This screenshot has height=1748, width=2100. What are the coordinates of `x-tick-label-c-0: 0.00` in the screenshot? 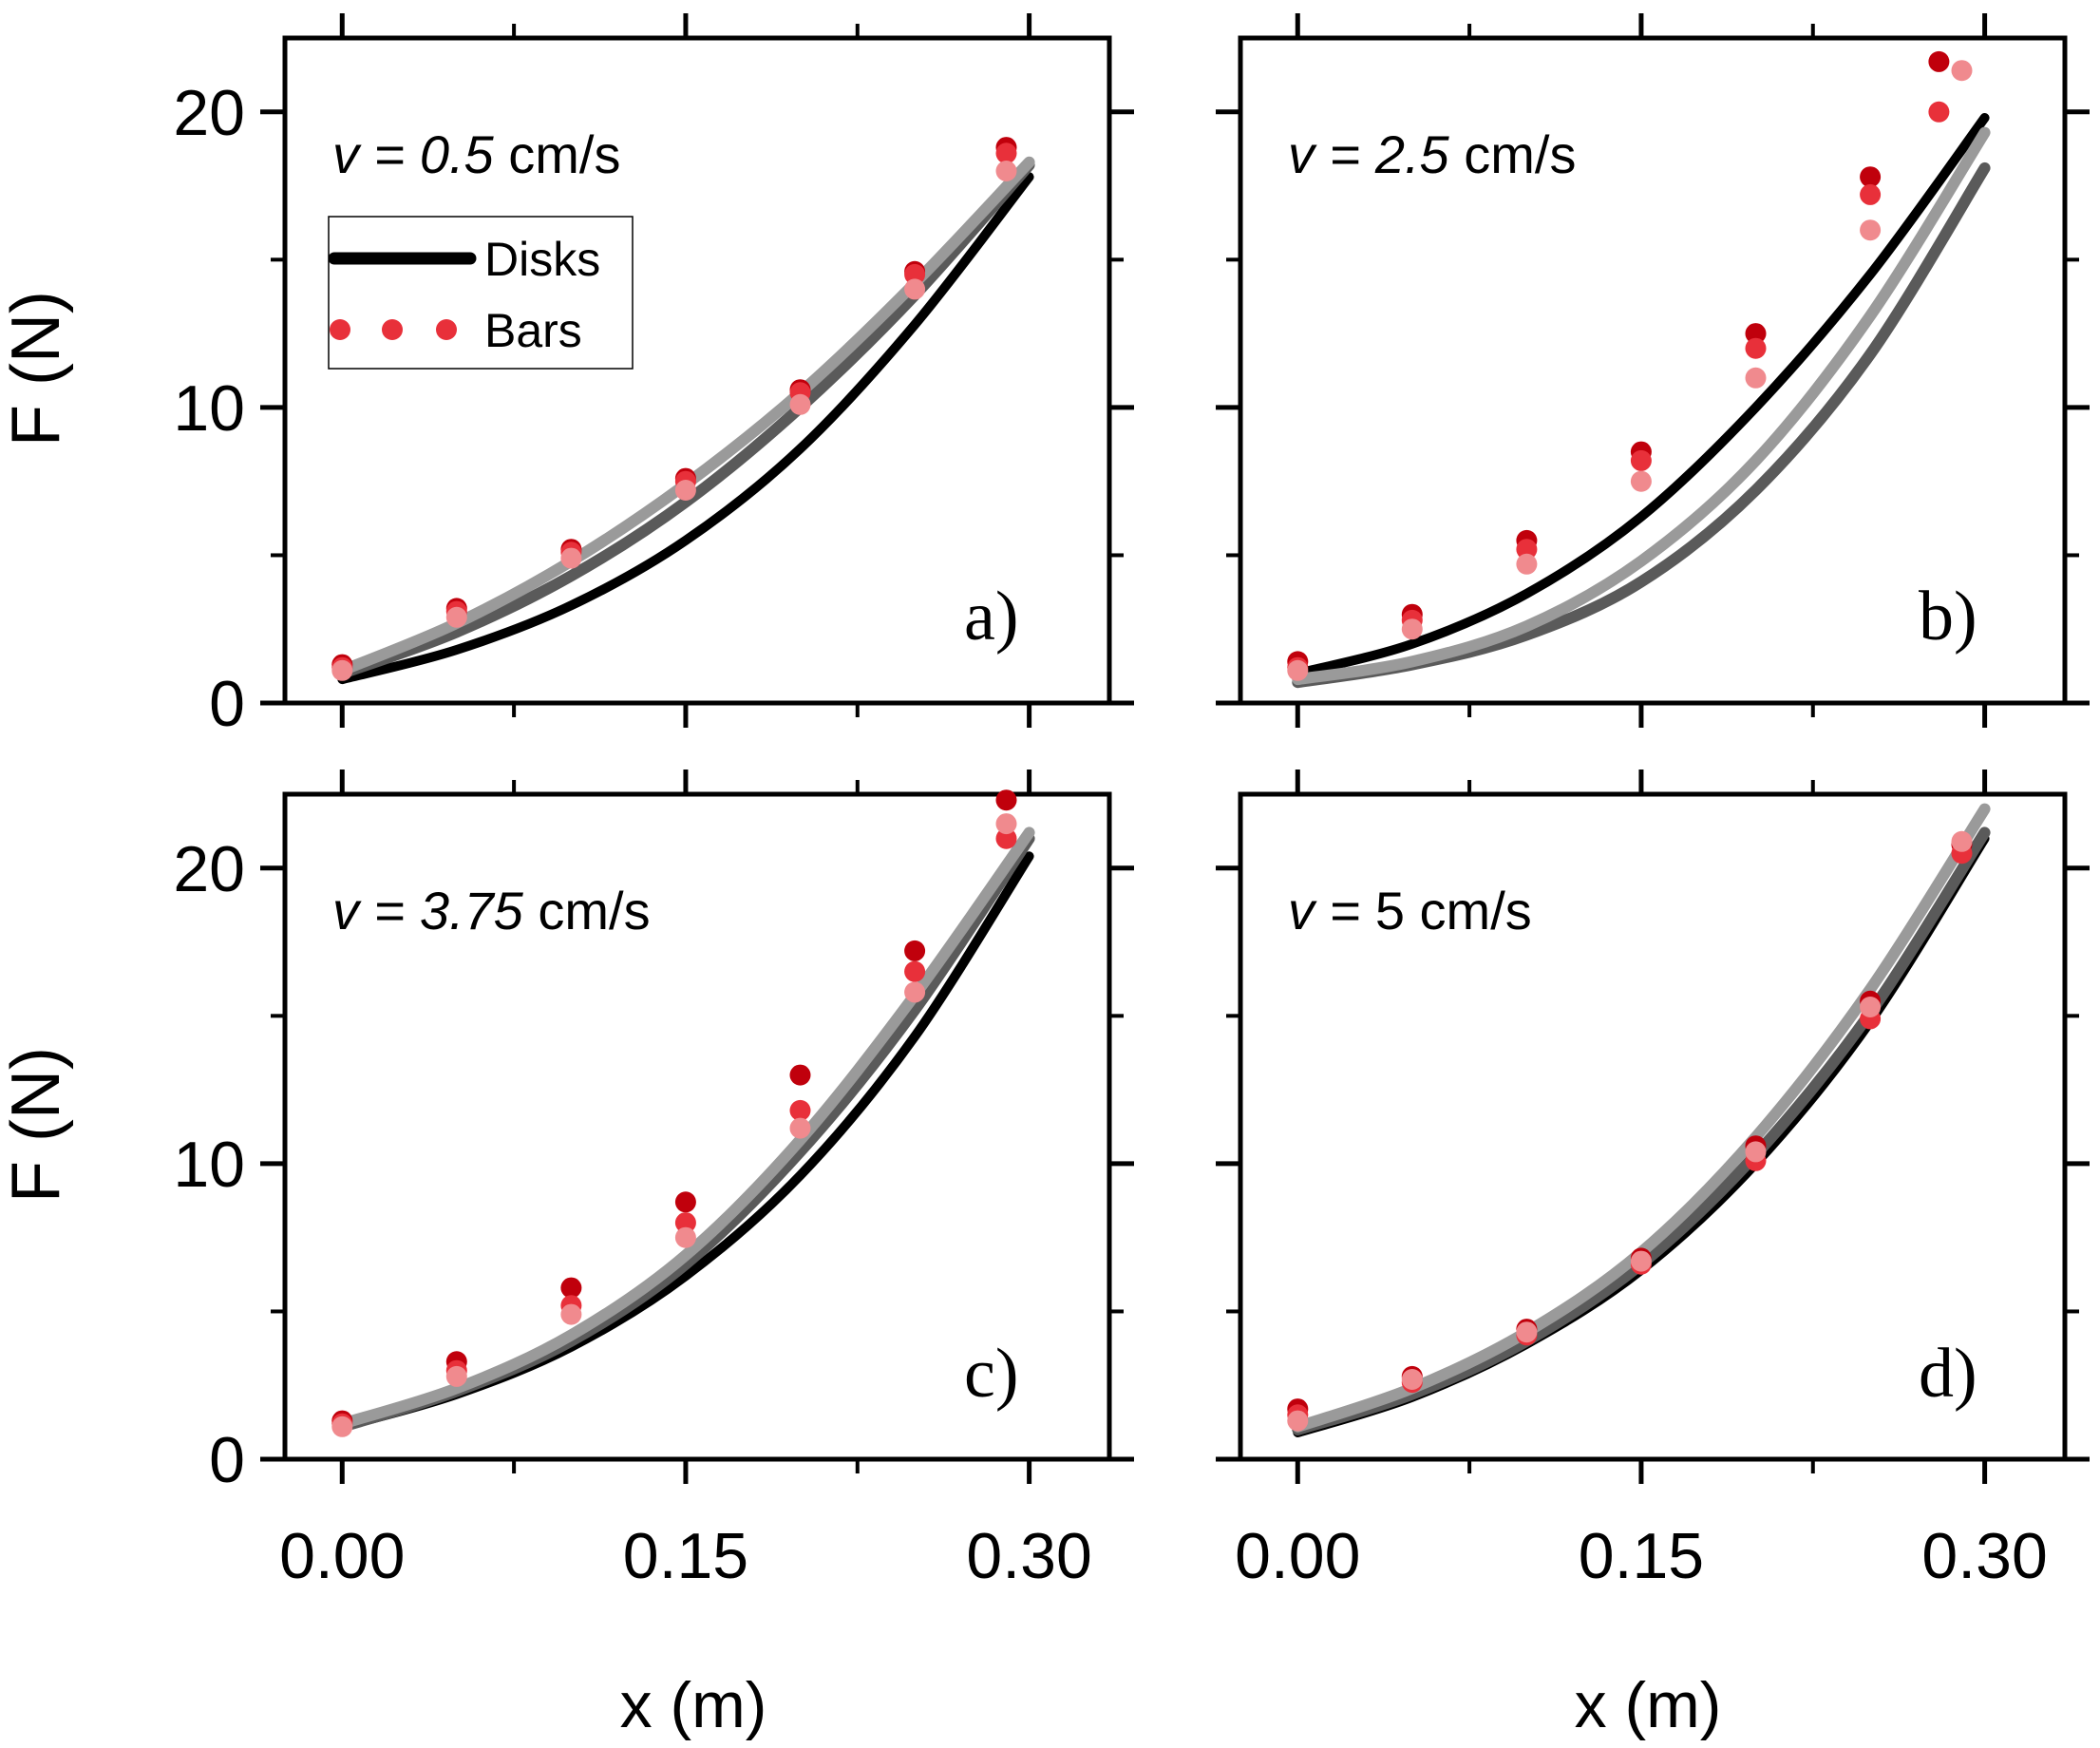 It's located at (342, 1556).